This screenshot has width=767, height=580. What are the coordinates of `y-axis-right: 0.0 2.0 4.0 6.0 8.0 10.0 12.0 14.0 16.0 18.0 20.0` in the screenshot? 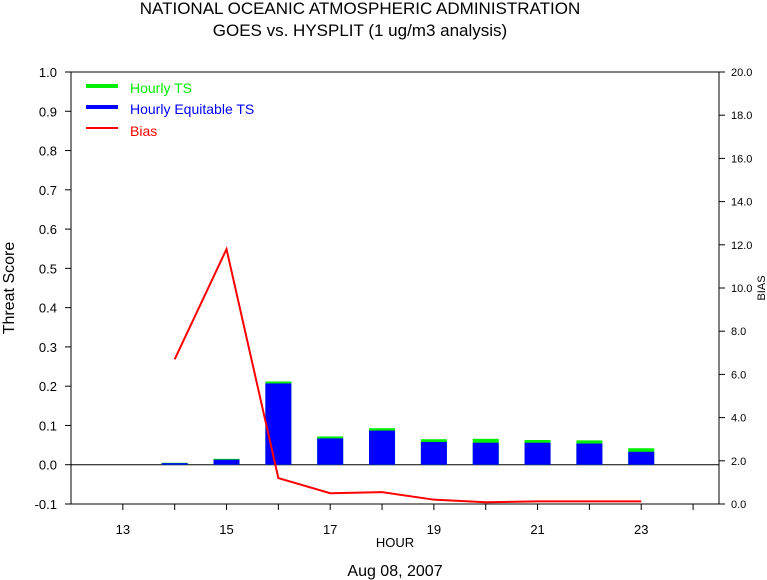 It's located at (735, 289).